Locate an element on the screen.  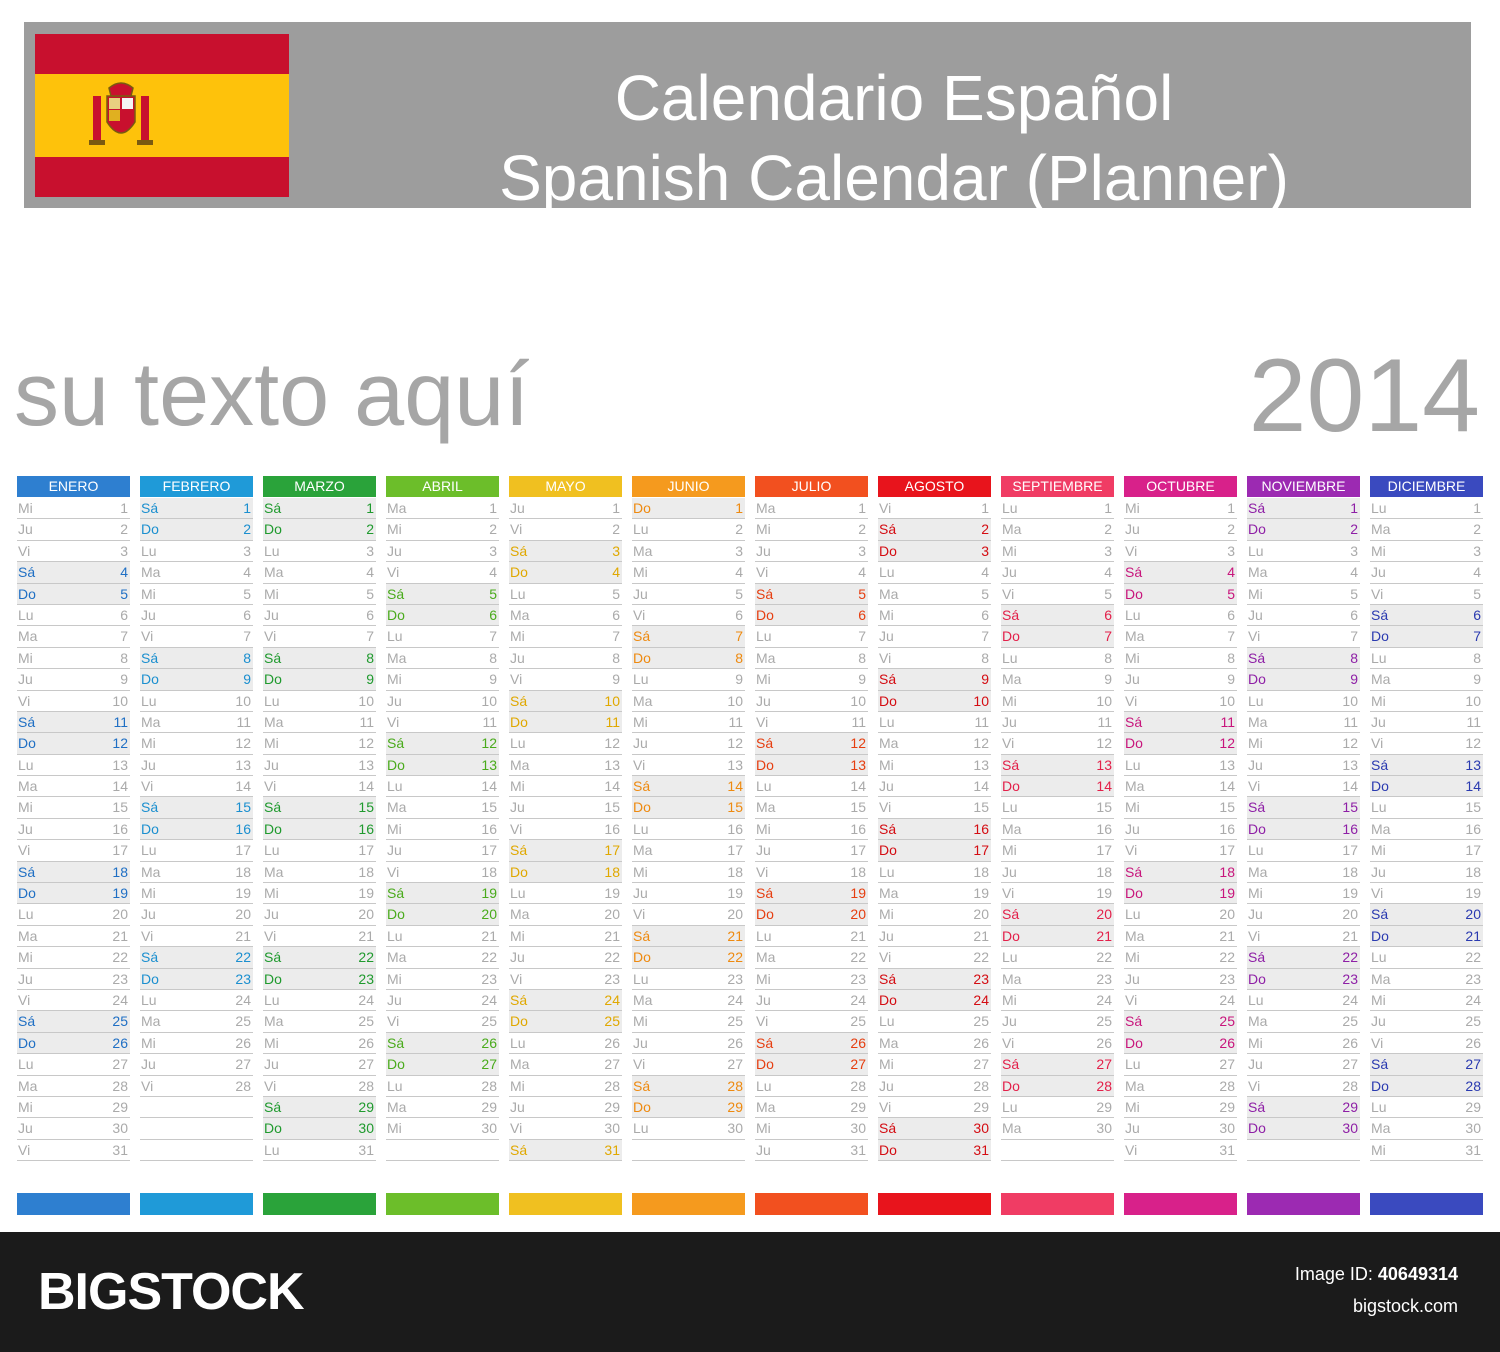
weekday-abbr: Ma is located at coordinates (28, 786).